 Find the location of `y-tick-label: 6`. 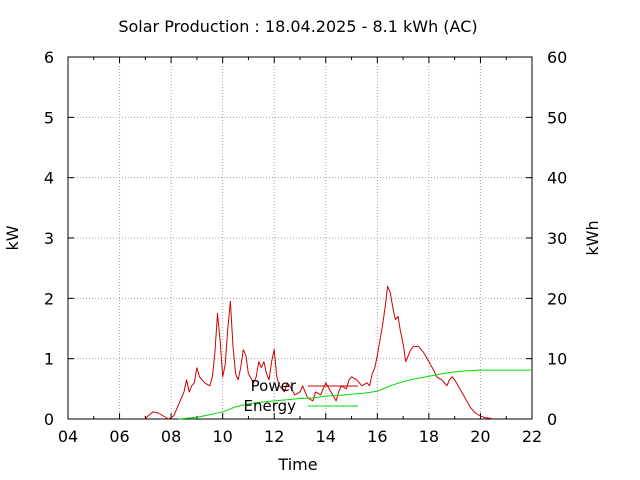

y-tick-label: 6 is located at coordinates (49, 57).